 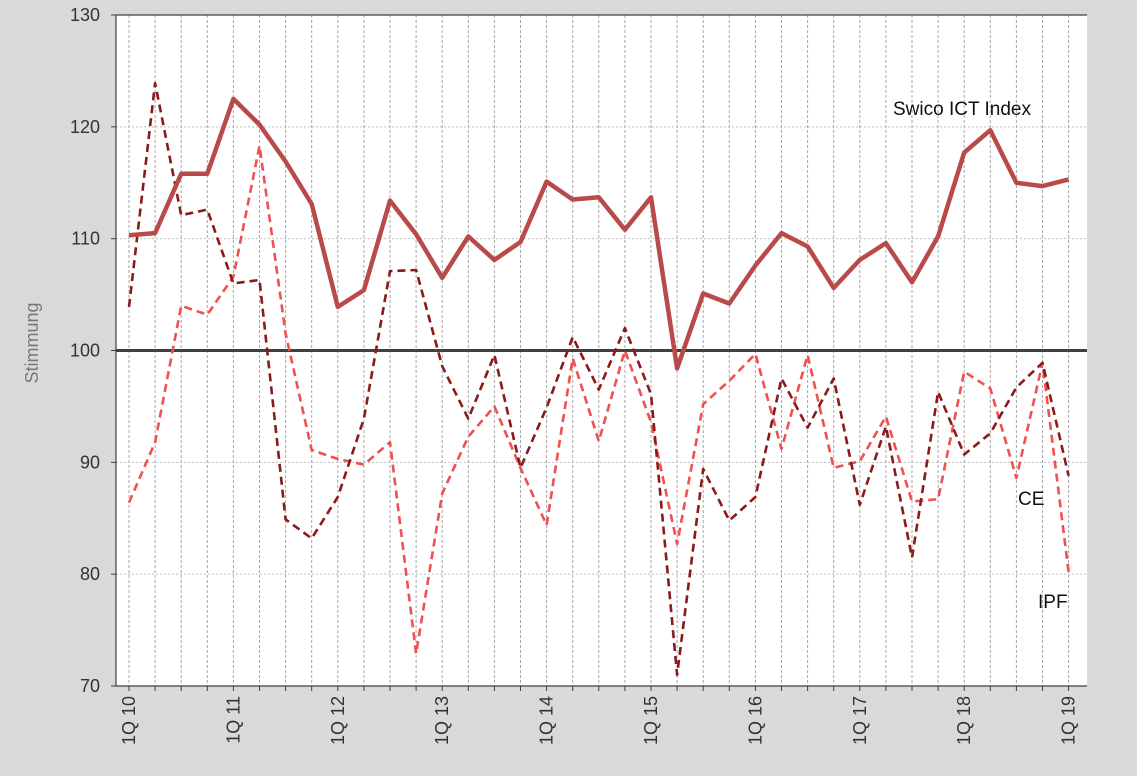 I want to click on y-tick-label: 90, so click(x=90, y=462).